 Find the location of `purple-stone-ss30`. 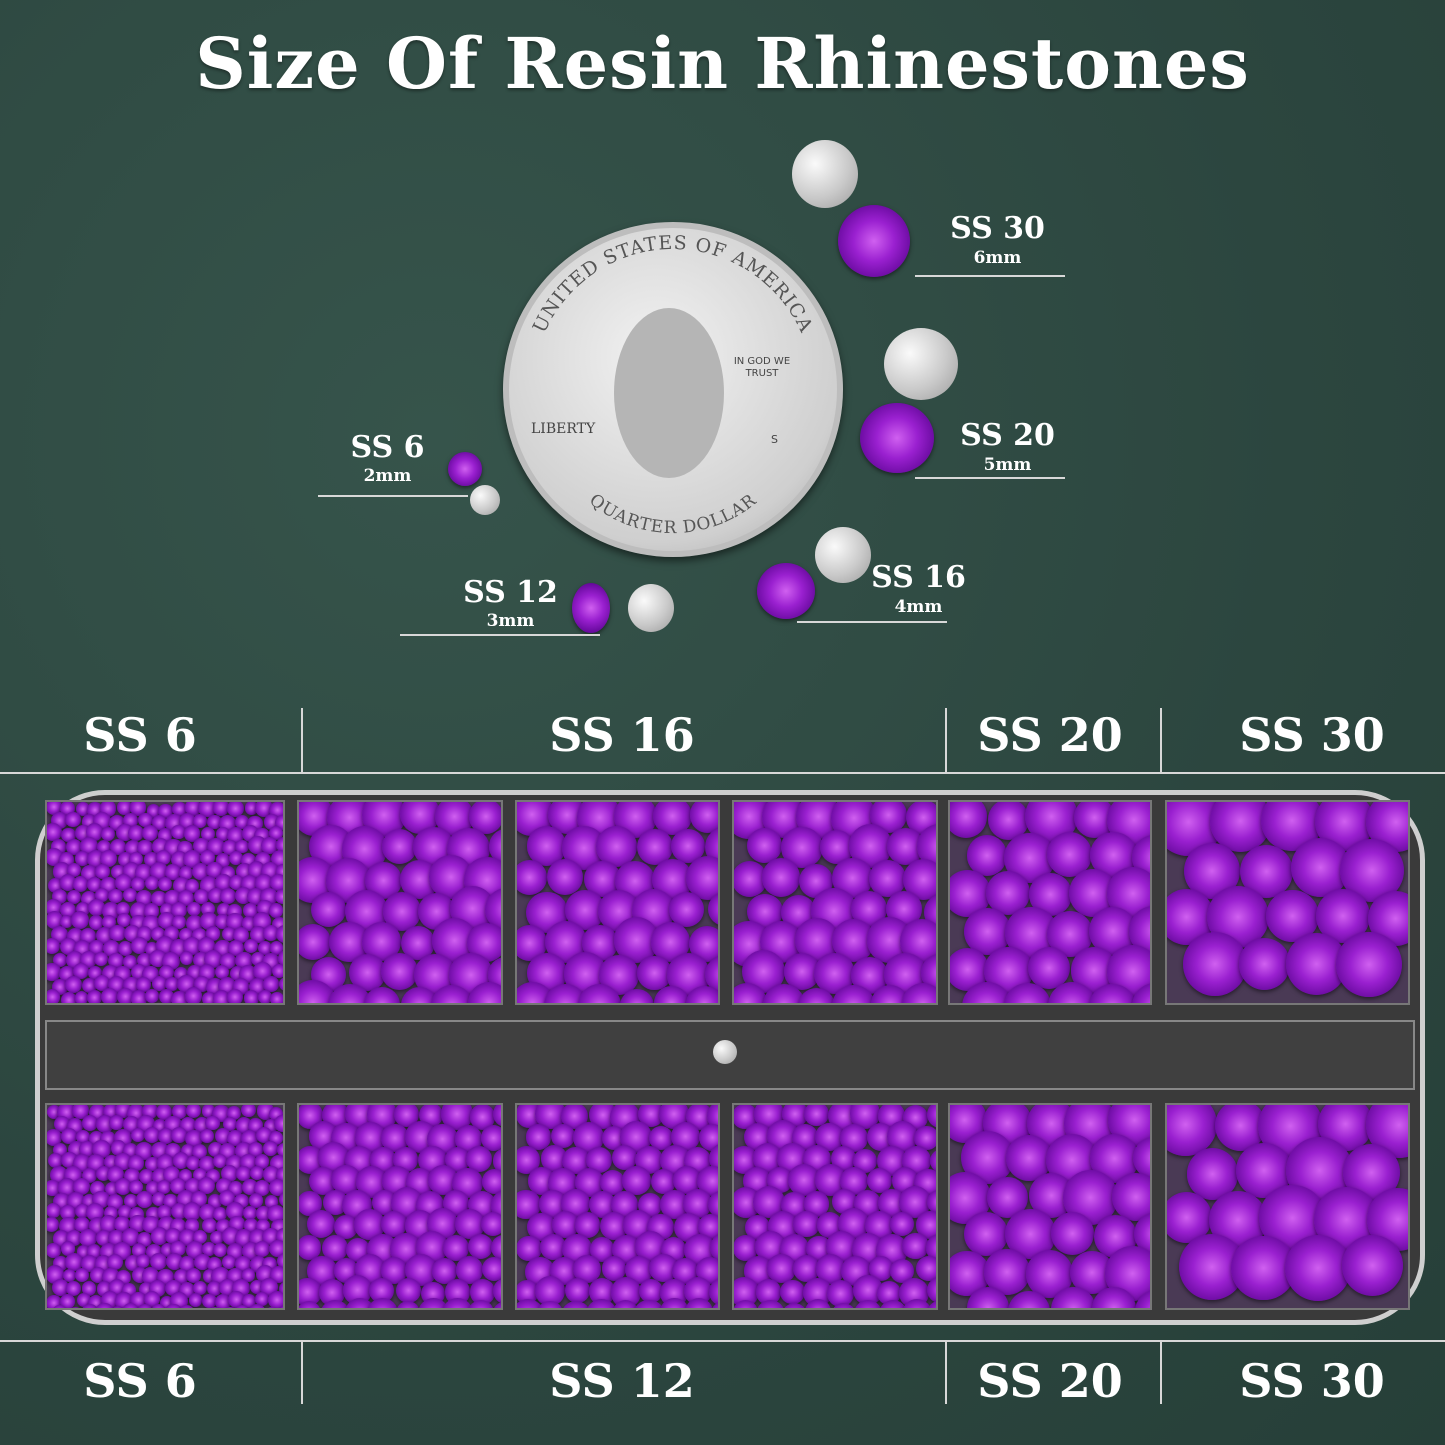

purple-stone-ss30 is located at coordinates (874, 241).